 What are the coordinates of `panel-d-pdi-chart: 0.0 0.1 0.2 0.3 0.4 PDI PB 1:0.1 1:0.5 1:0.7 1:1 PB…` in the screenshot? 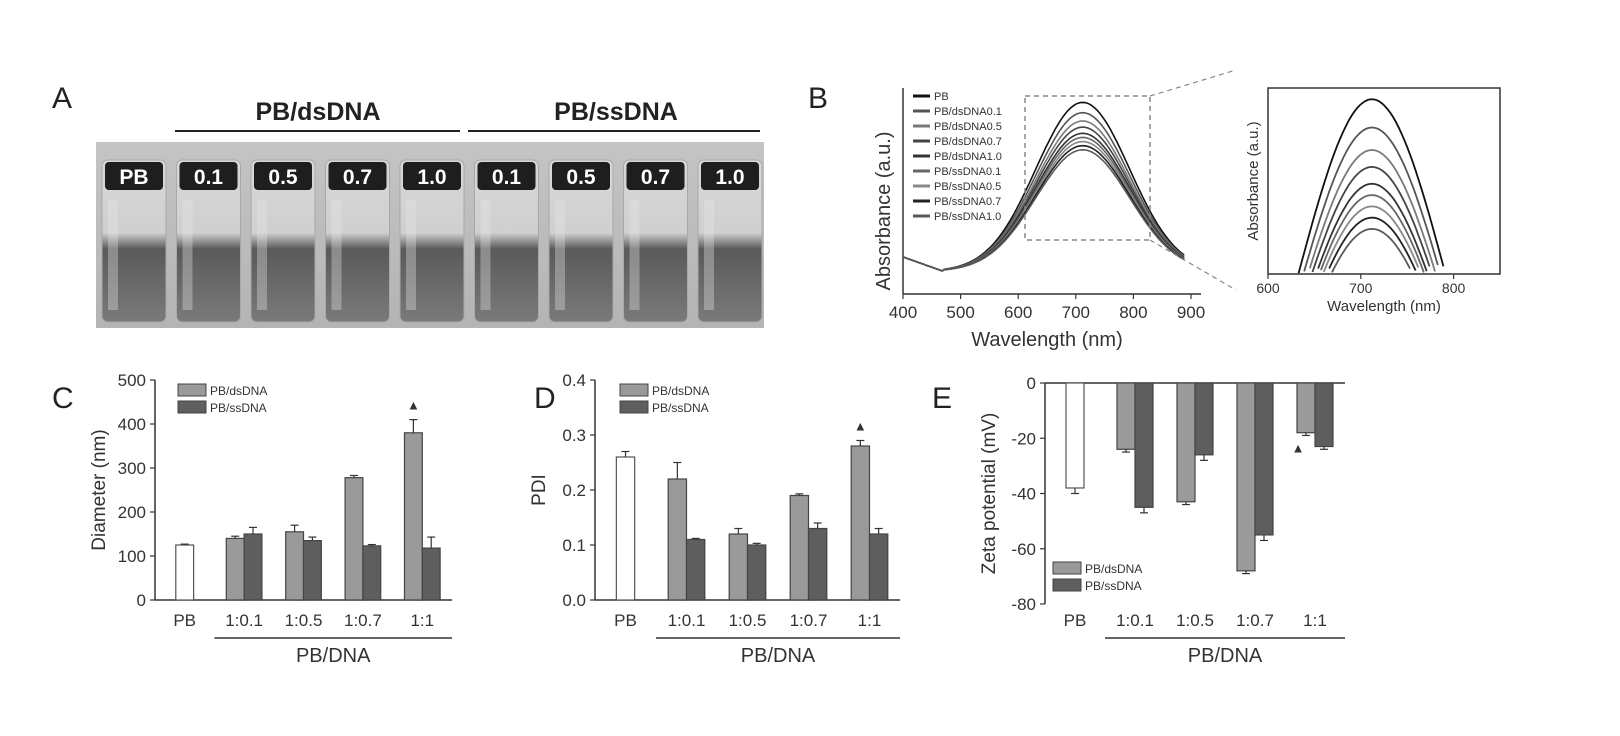 It's located at (714, 519).